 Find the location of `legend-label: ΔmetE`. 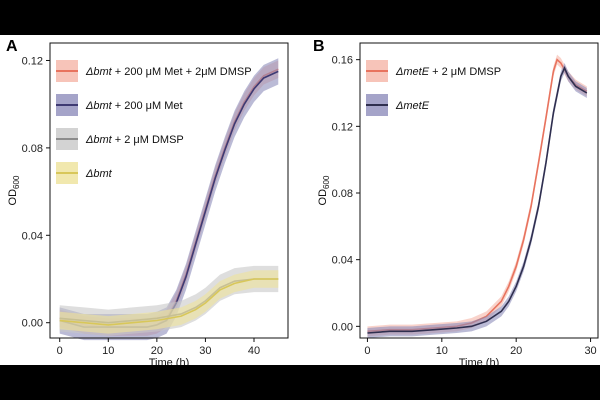

legend-label: ΔmetE is located at coordinates (412, 106).